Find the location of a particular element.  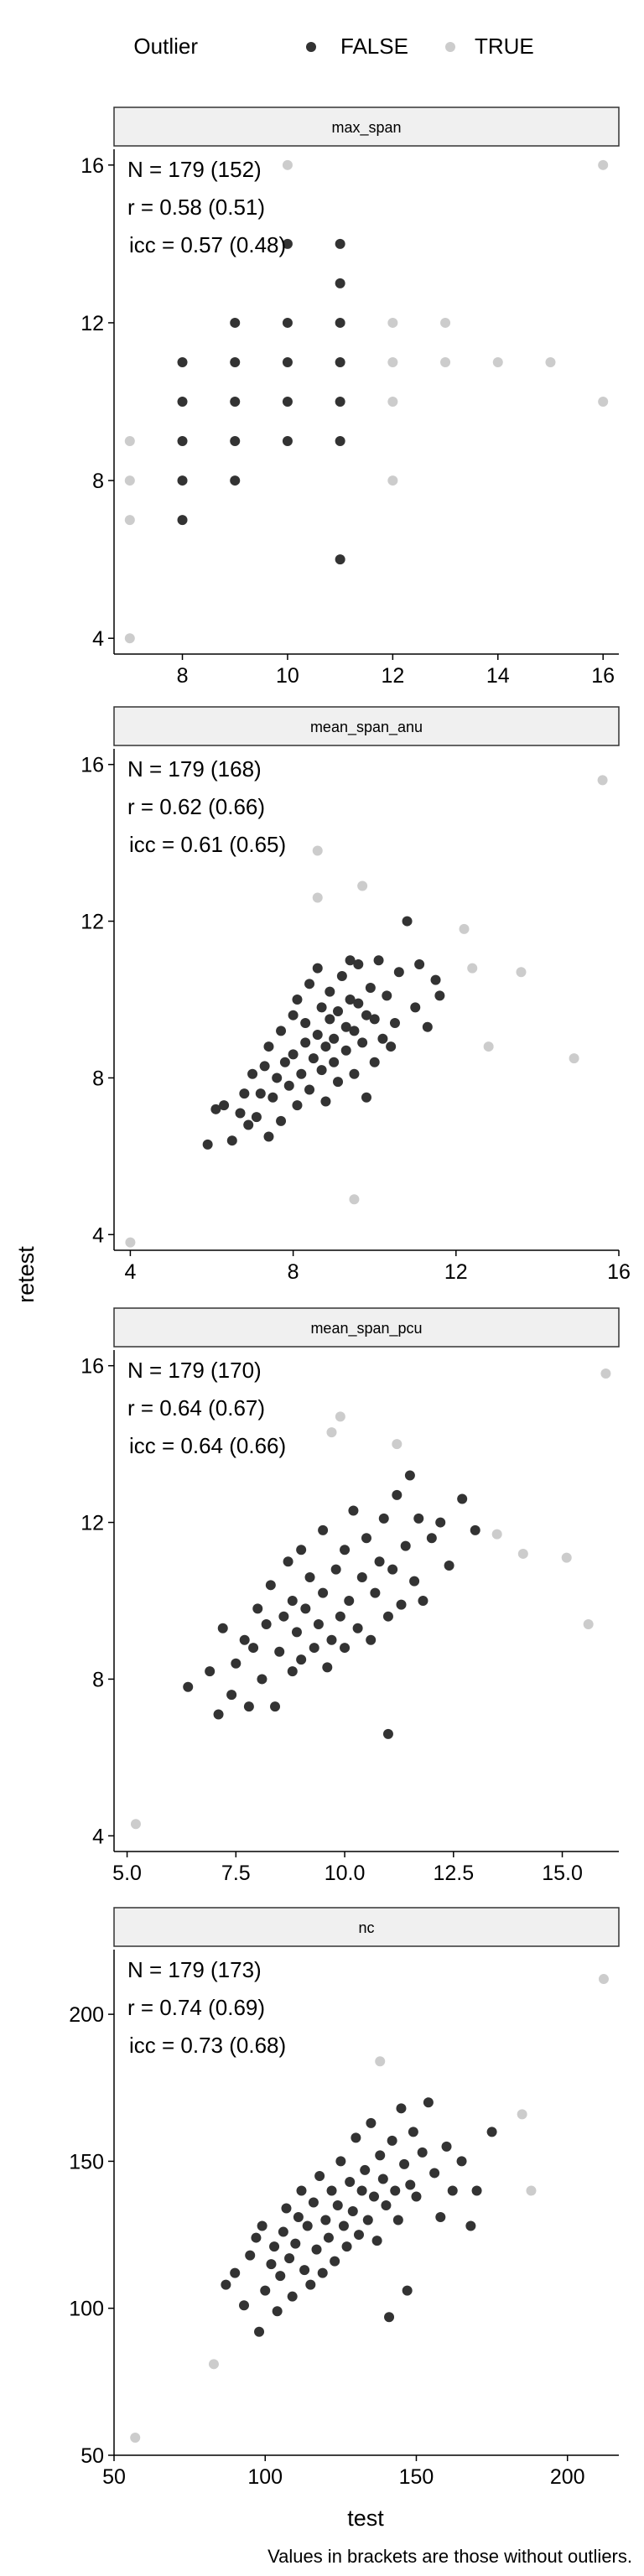

panel-title: max_span is located at coordinates (366, 128).